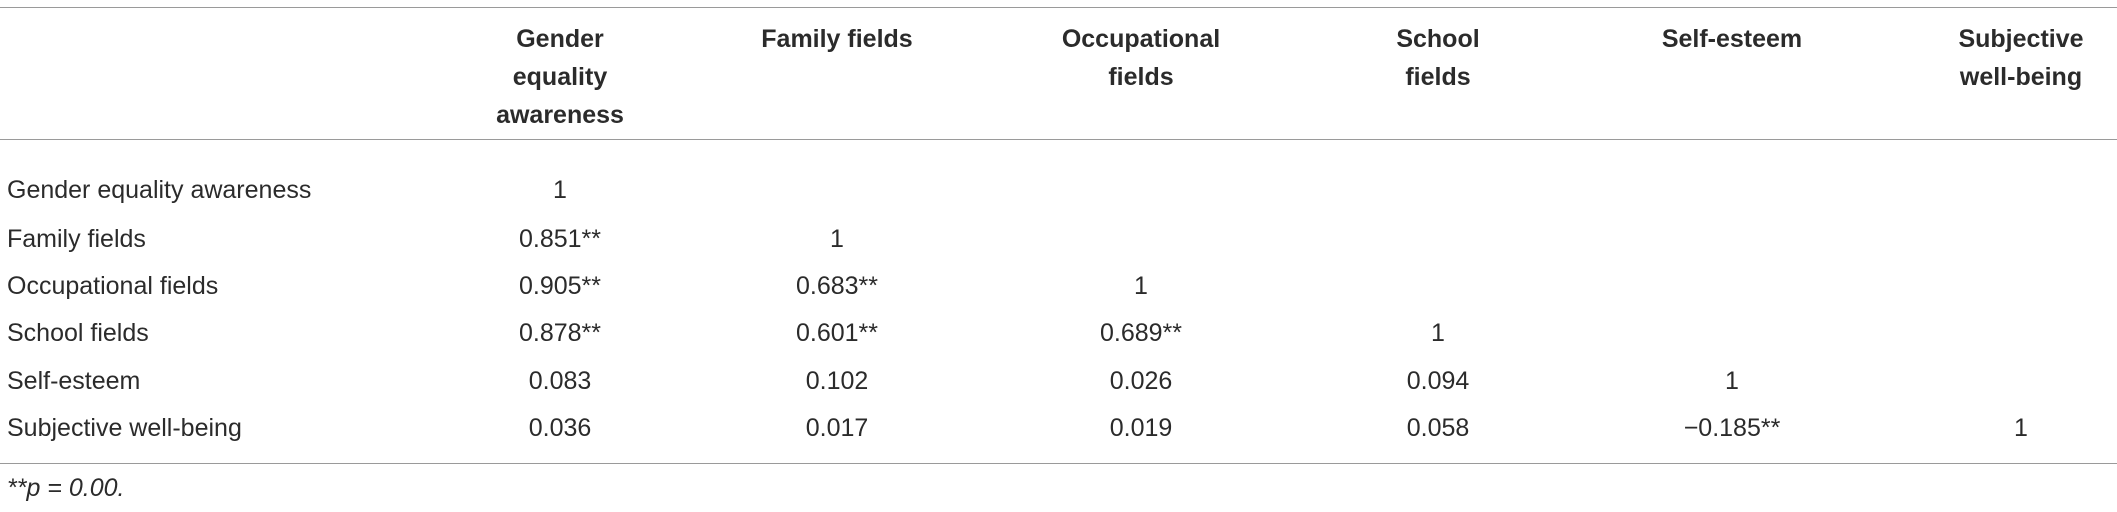 The width and height of the screenshot is (2117, 512). What do you see at coordinates (560, 239) in the screenshot?
I see `table-cell: 0.851**` at bounding box center [560, 239].